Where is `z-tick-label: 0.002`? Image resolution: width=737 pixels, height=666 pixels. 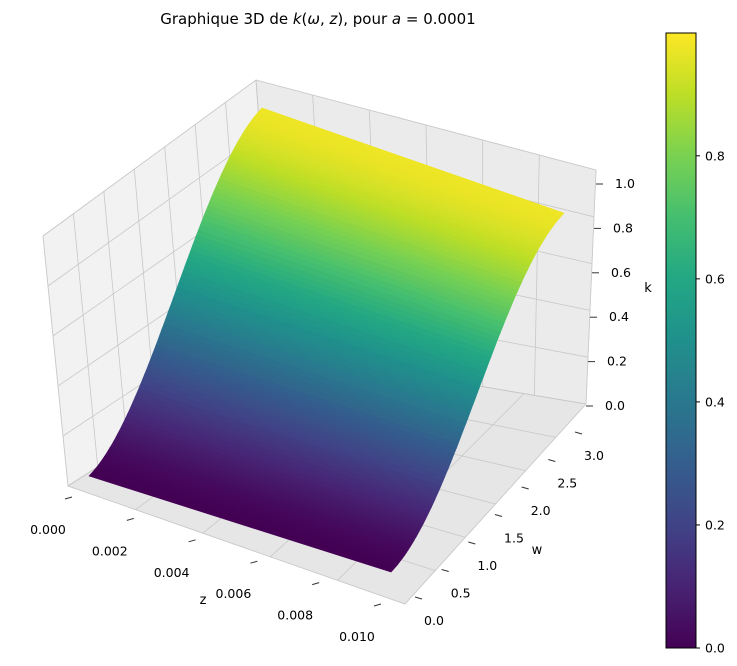 z-tick-label: 0.002 is located at coordinates (110, 550).